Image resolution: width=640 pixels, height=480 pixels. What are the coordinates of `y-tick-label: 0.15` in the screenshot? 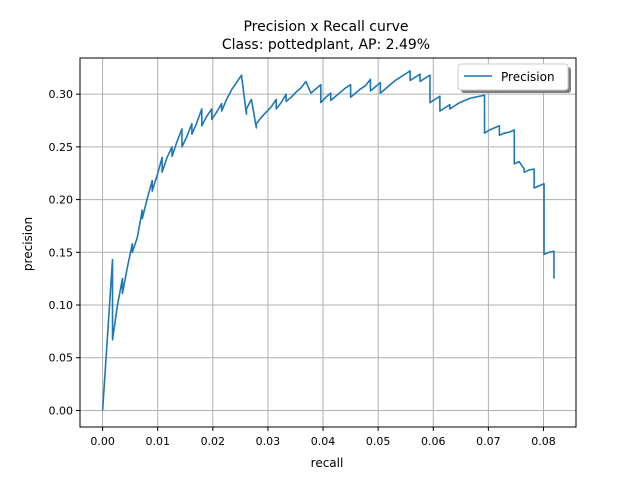 It's located at (61, 252).